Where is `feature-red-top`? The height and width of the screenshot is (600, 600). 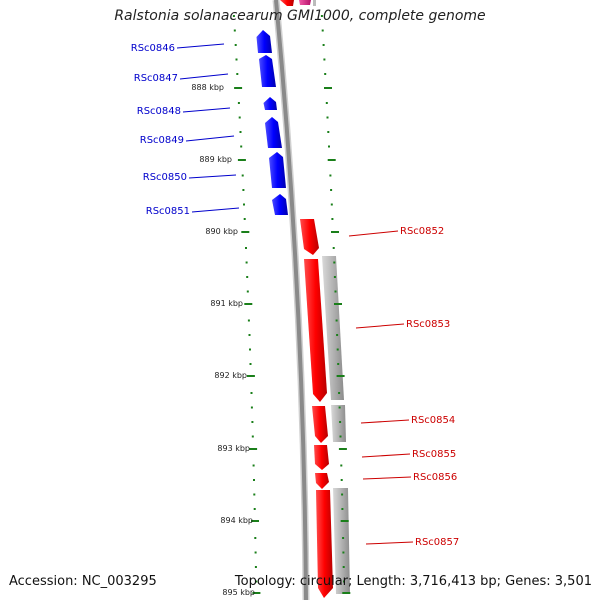 feature-red-top is located at coordinates (287, 3).